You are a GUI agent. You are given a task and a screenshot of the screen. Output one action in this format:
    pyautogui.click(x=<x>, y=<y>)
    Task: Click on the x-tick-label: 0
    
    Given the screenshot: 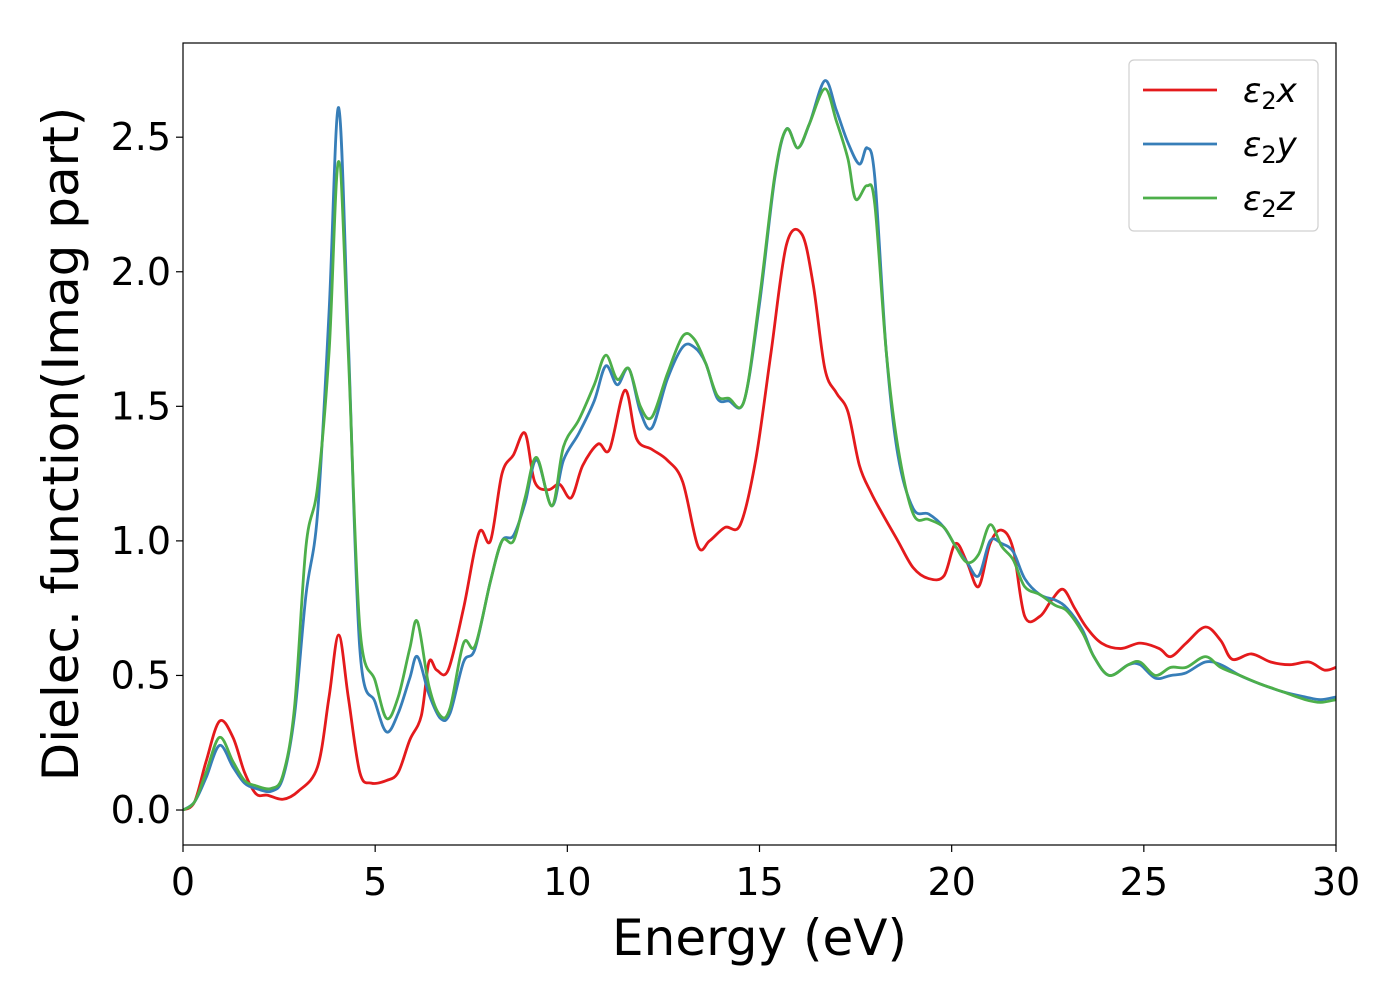 What is the action you would take?
    pyautogui.click(x=183, y=882)
    